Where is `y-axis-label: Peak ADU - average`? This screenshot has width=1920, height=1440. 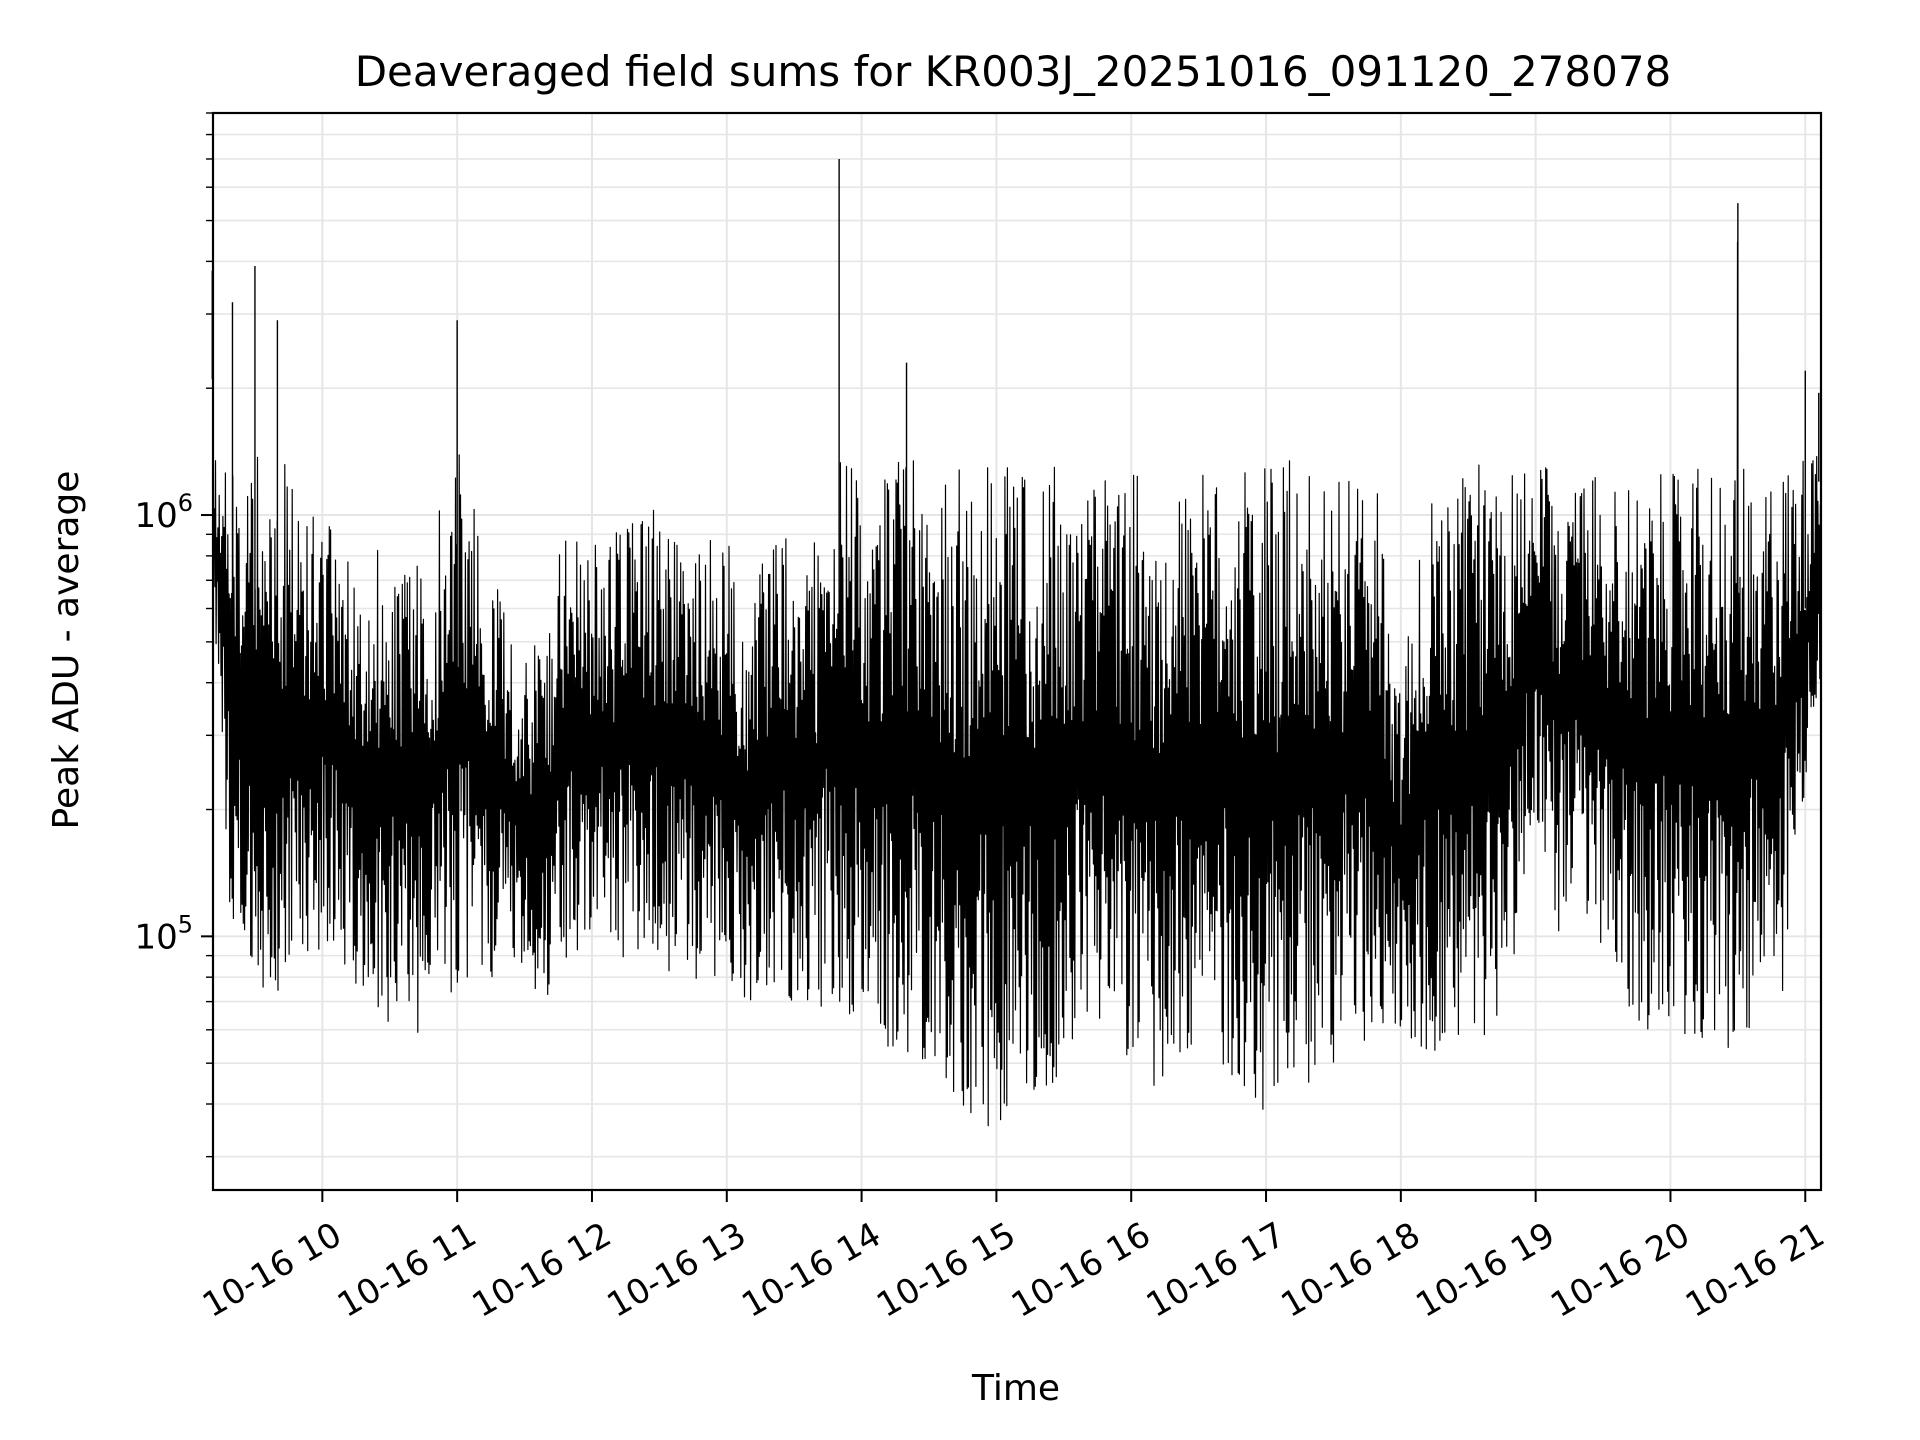
y-axis-label: Peak ADU - average is located at coordinates (66, 650).